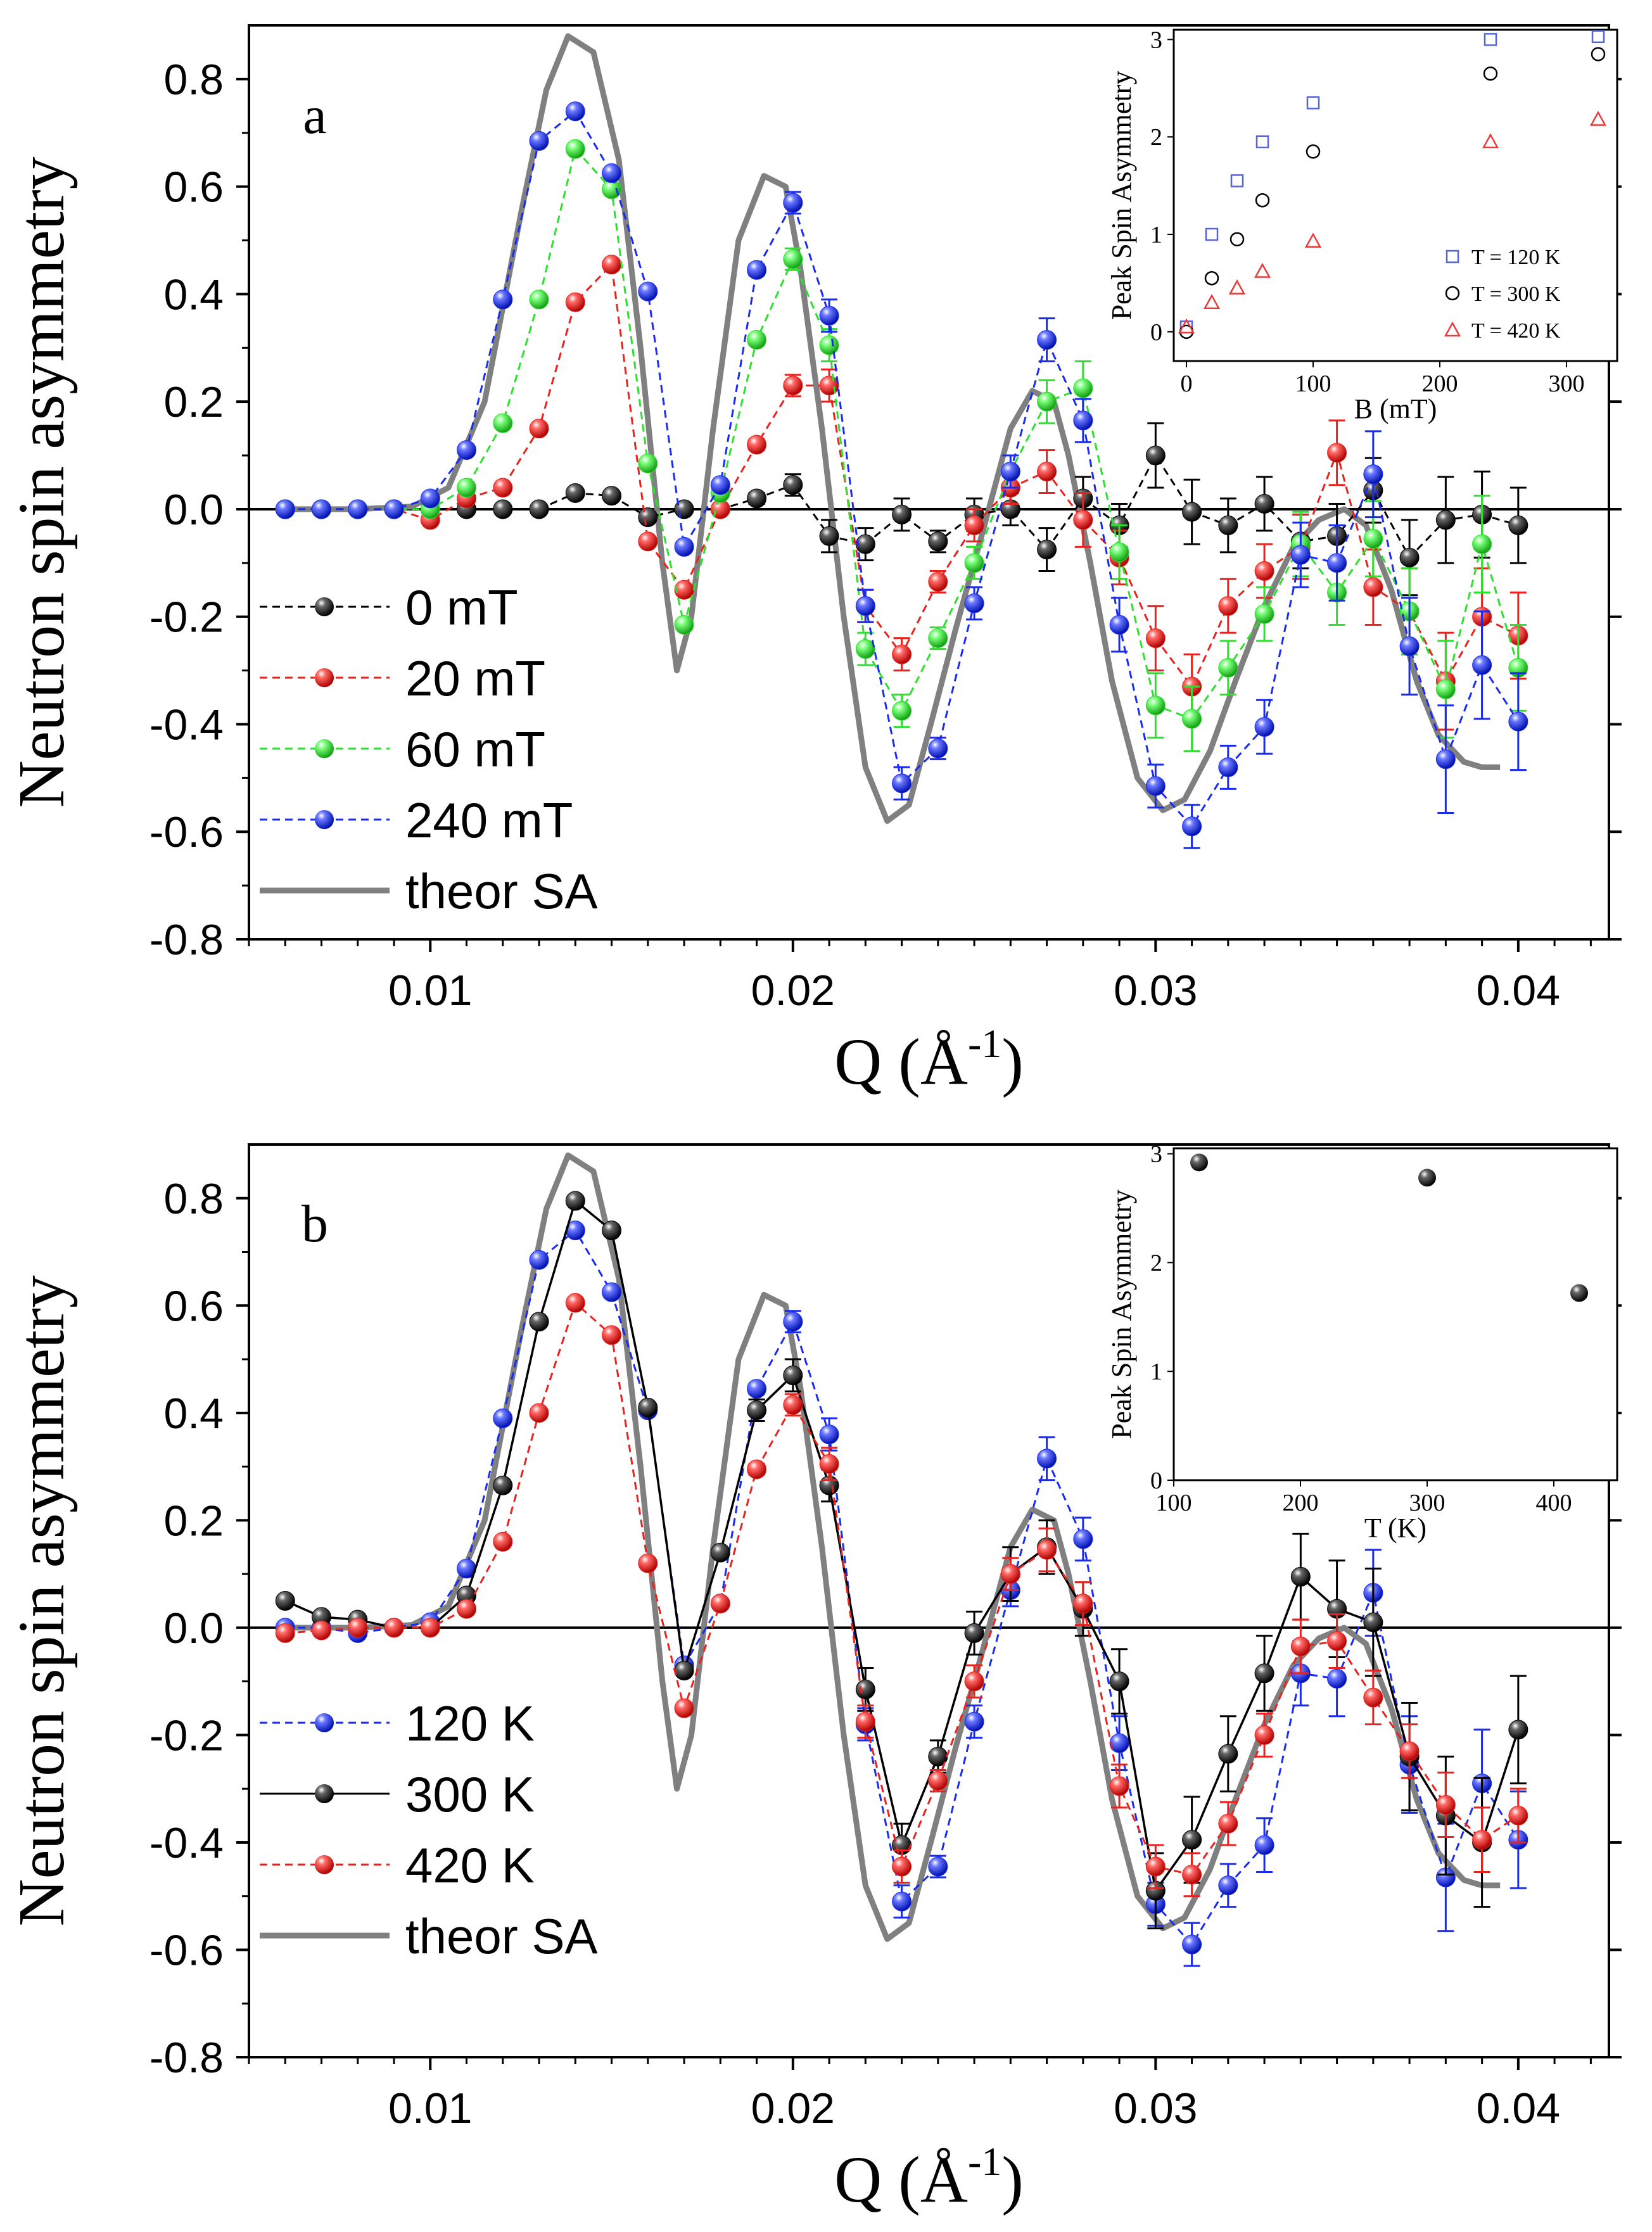 This screenshot has width=1652, height=2232. I want to click on y-tick-label: -0.8, so click(187, 2058).